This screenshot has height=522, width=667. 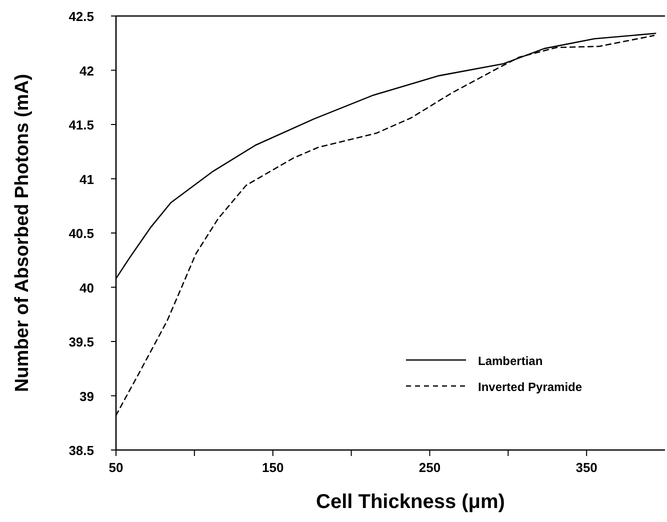 What do you see at coordinates (81, 233) in the screenshot?
I see `y-tick-label: 40.5` at bounding box center [81, 233].